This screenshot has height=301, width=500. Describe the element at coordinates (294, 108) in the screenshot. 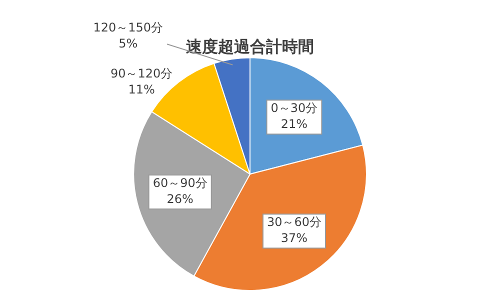

I see `slice-label: 0～30分` at that location.